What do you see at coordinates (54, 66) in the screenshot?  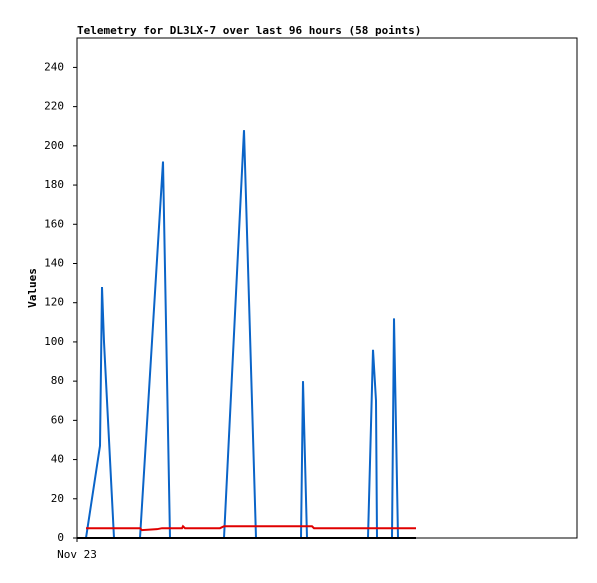 I see `y-tick-label: 240` at bounding box center [54, 66].